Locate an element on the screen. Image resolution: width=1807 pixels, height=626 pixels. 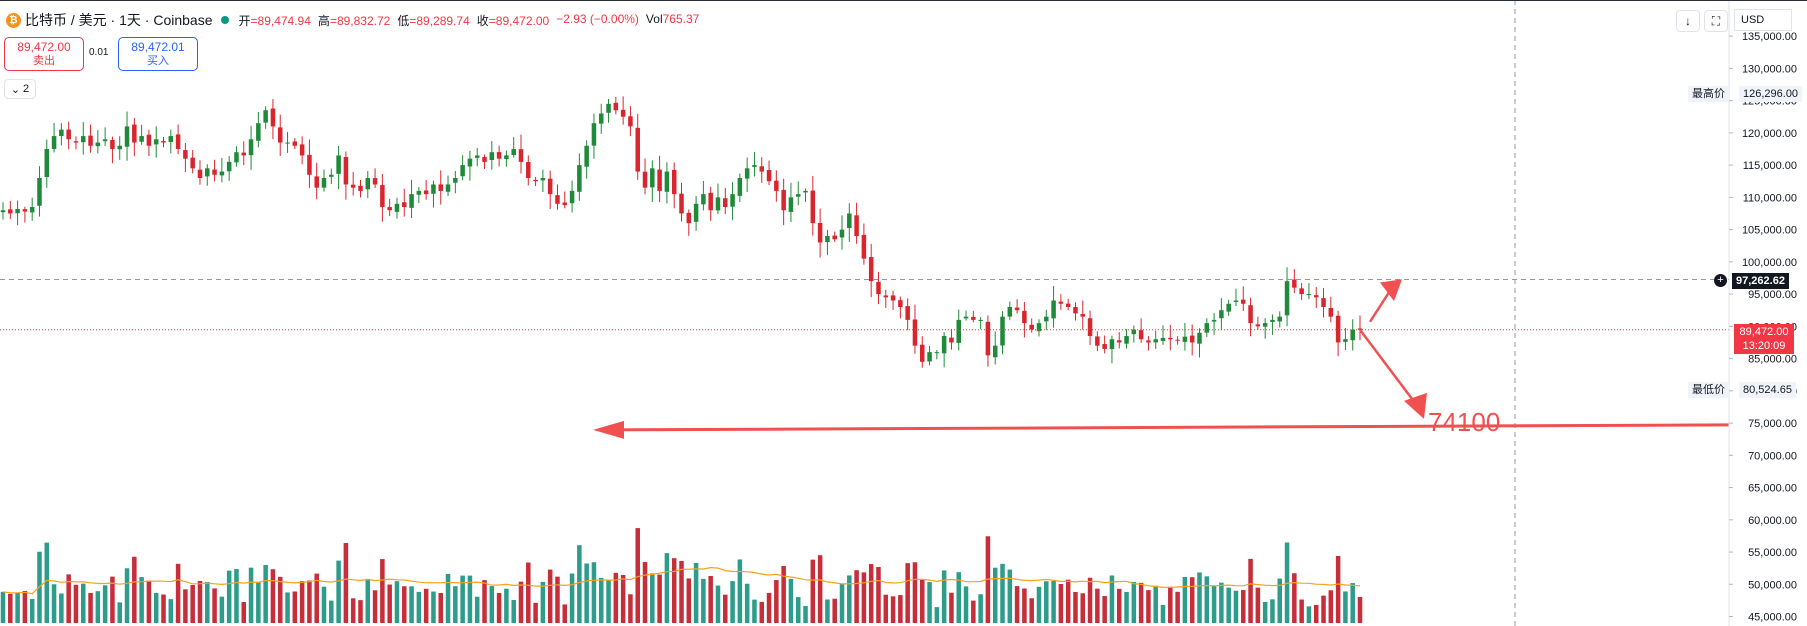
up-arrow-line is located at coordinates (1380, 306).